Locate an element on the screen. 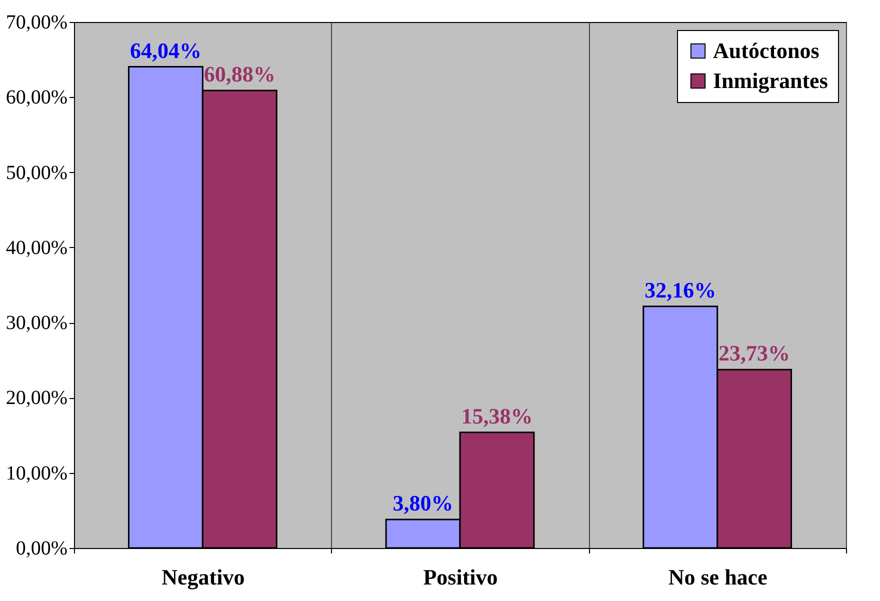 This screenshot has width=880, height=601. y-tick-label: 20,00% is located at coordinates (37, 398).